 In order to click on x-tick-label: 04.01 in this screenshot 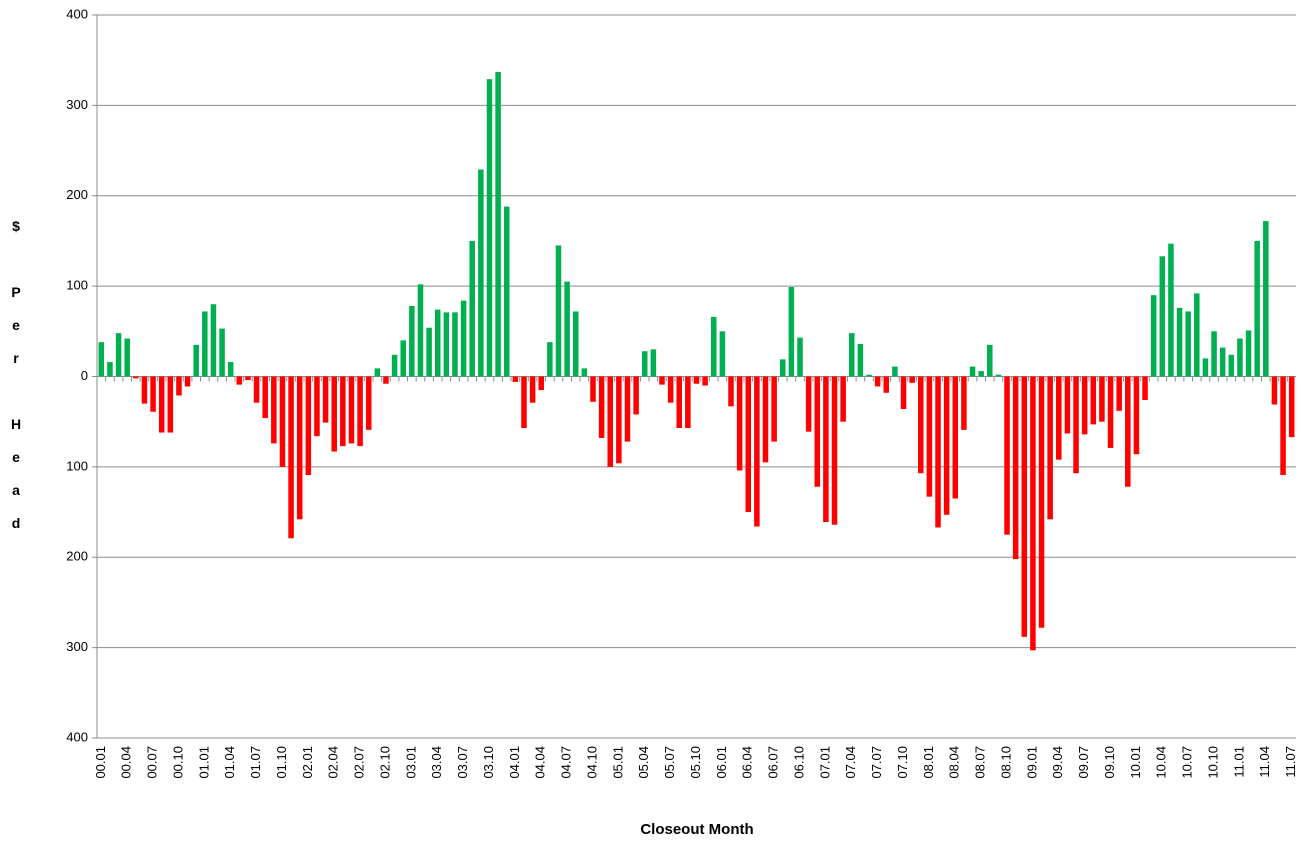, I will do `click(514, 762)`.